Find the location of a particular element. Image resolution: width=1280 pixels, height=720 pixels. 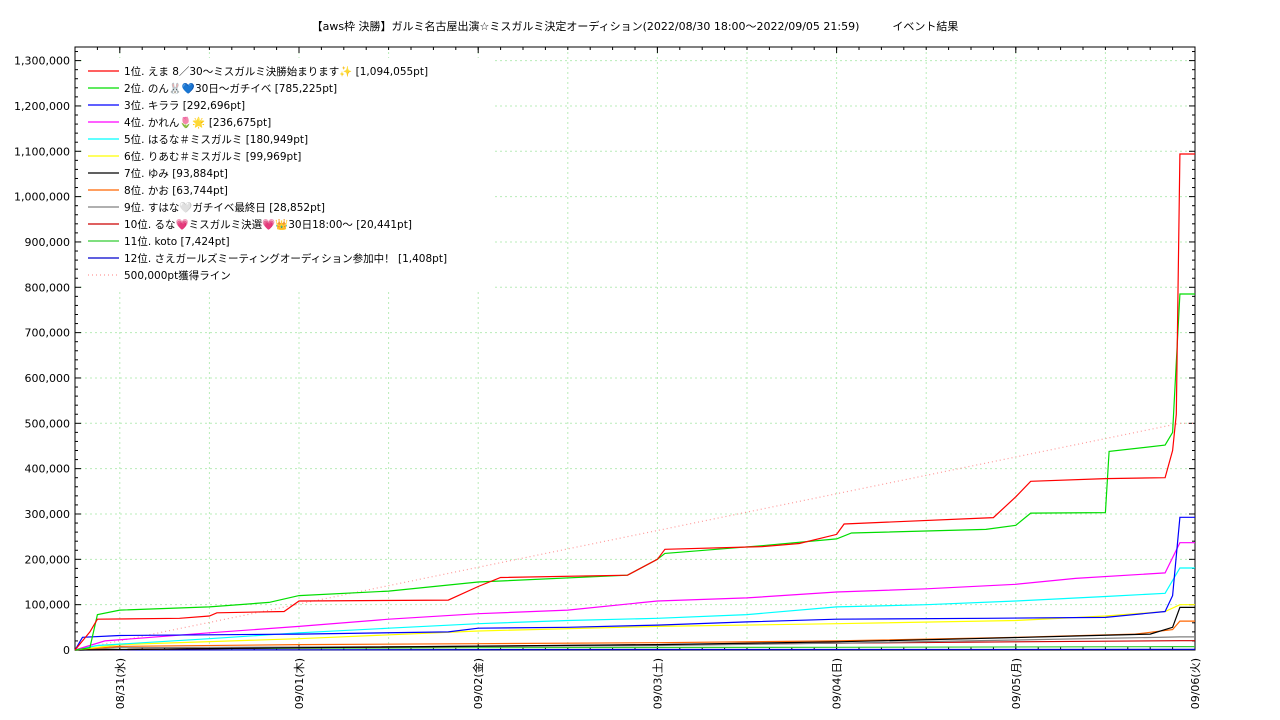

y-tick-label: 600,000 is located at coordinates (48, 378).